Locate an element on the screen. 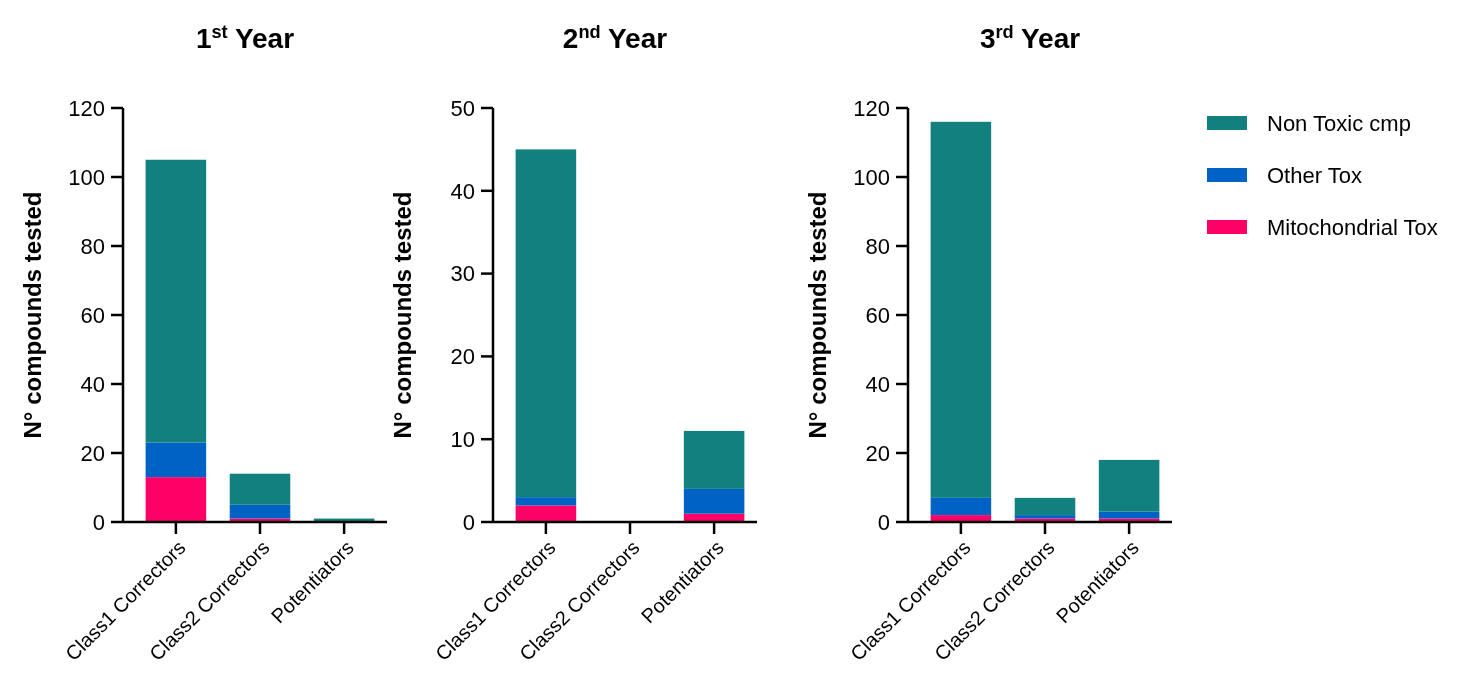 The height and width of the screenshot is (697, 1470). y-tick-label: 10 is located at coordinates (462, 439).